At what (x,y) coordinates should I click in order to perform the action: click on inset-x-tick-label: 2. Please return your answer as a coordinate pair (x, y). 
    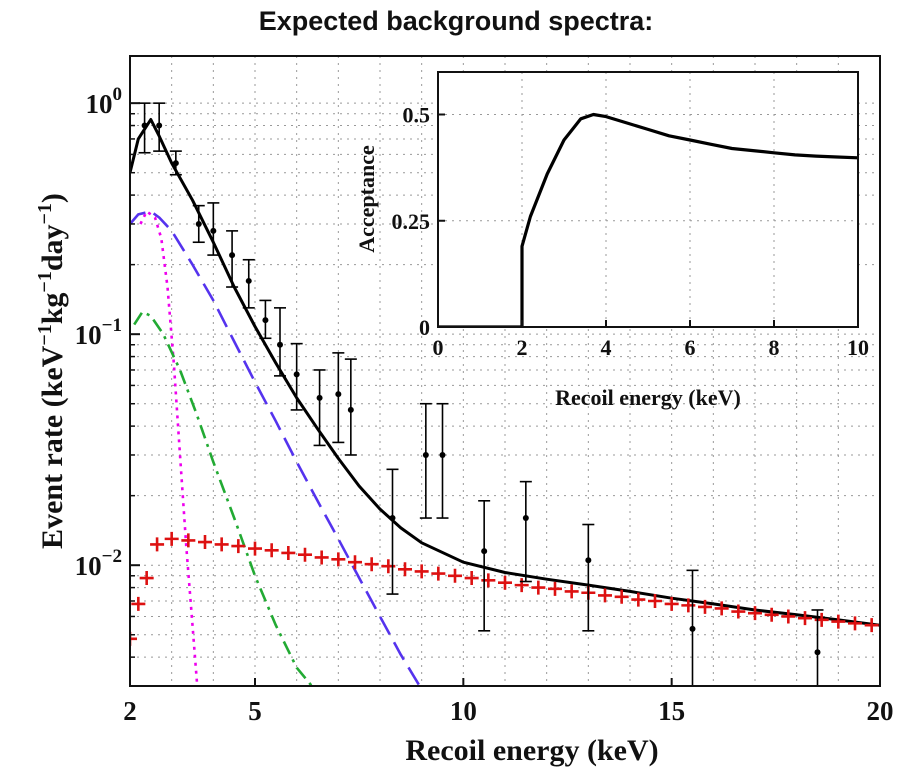
    Looking at the image, I should click on (522, 347).